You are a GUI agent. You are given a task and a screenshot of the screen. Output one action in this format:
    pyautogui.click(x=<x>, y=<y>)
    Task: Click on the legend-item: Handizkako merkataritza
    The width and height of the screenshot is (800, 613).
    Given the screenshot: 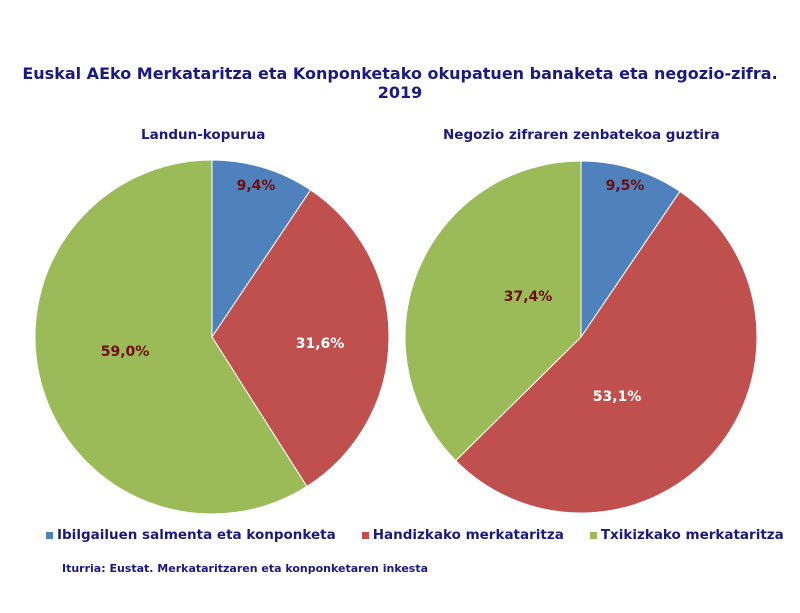 What is the action you would take?
    pyautogui.click(x=462, y=535)
    